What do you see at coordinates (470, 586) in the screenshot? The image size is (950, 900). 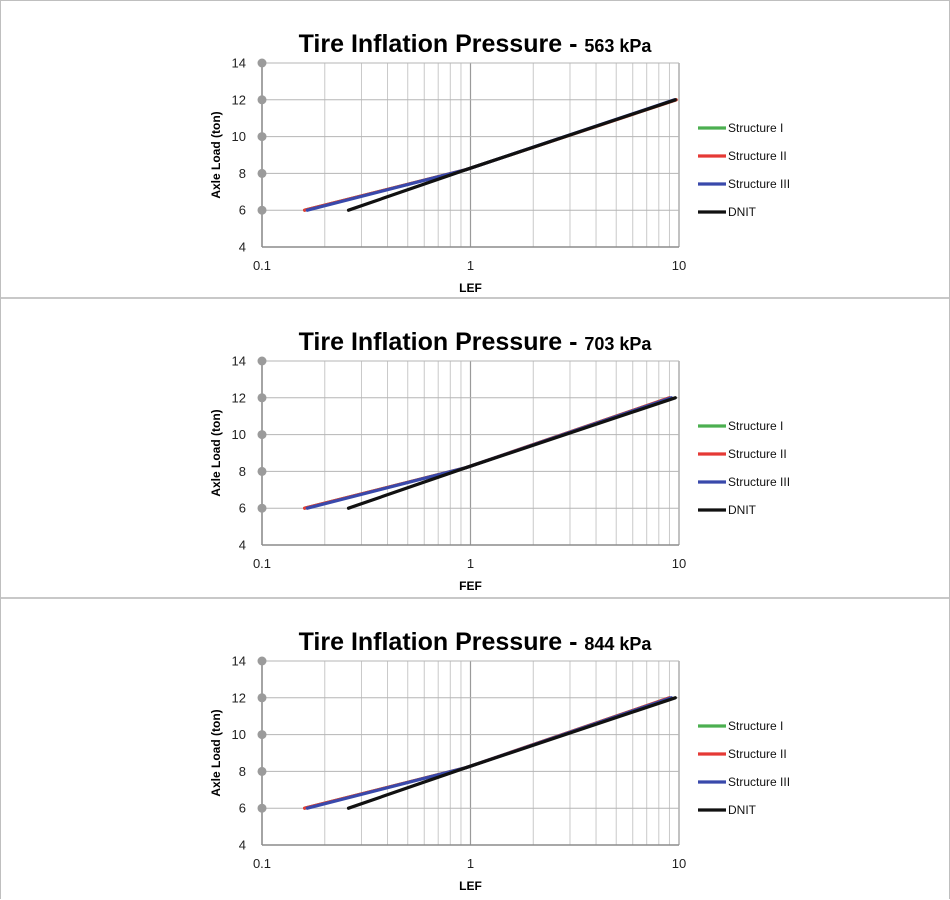 I see `x-axis-label: FEF` at bounding box center [470, 586].